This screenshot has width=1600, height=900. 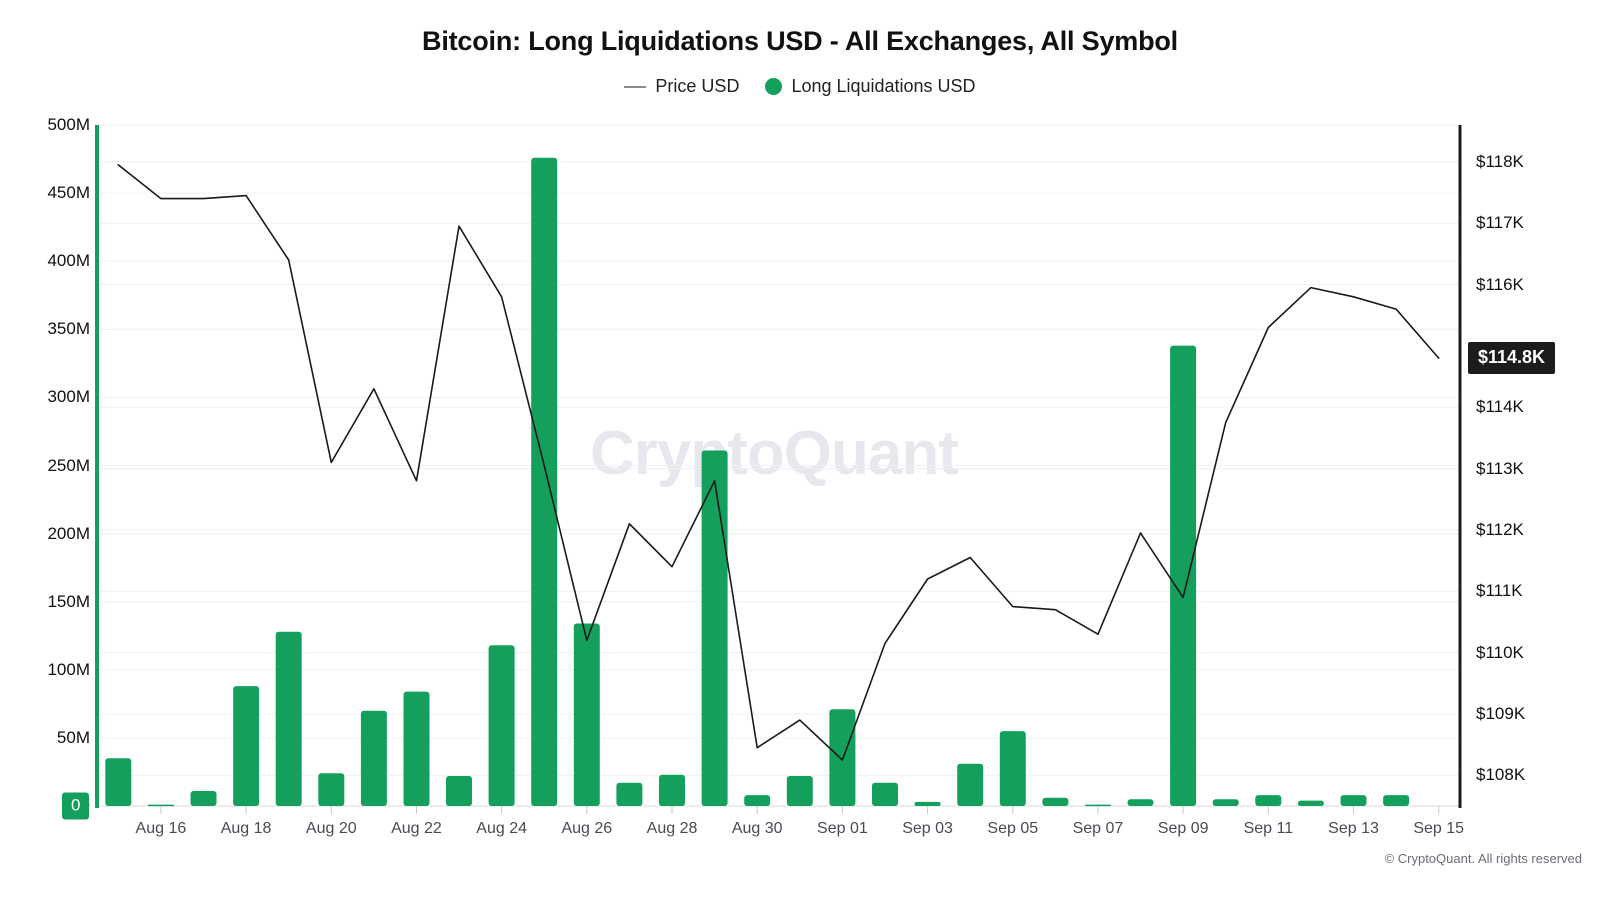 What do you see at coordinates (635, 86) in the screenshot?
I see `line-marker-icon` at bounding box center [635, 86].